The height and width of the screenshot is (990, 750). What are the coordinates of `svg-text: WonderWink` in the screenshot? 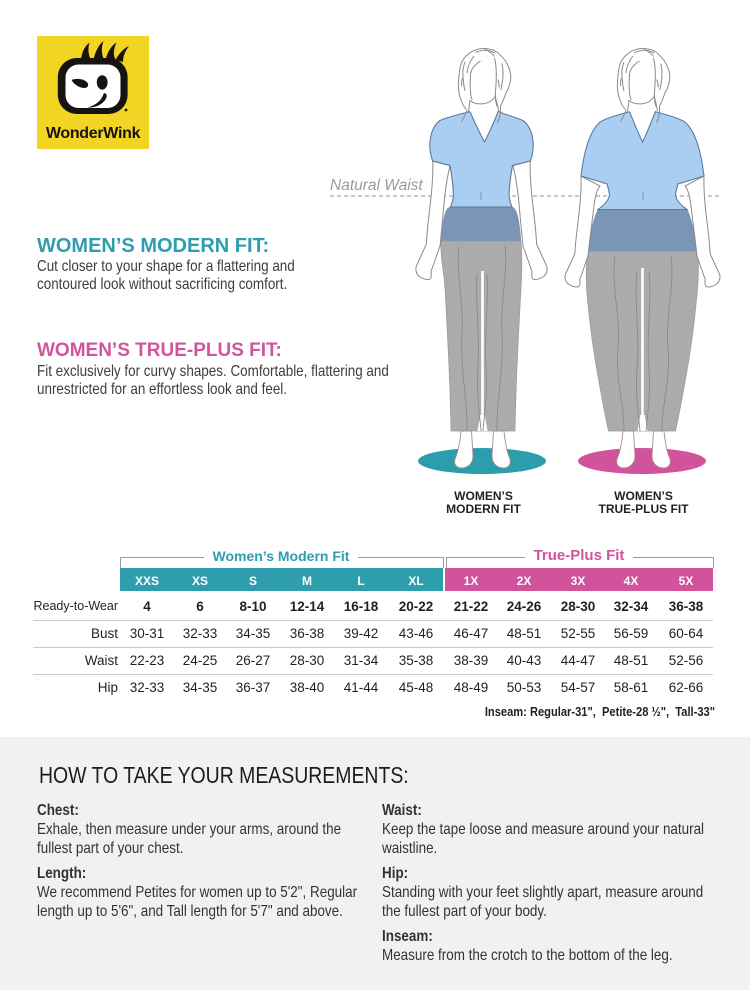 It's located at (93, 133).